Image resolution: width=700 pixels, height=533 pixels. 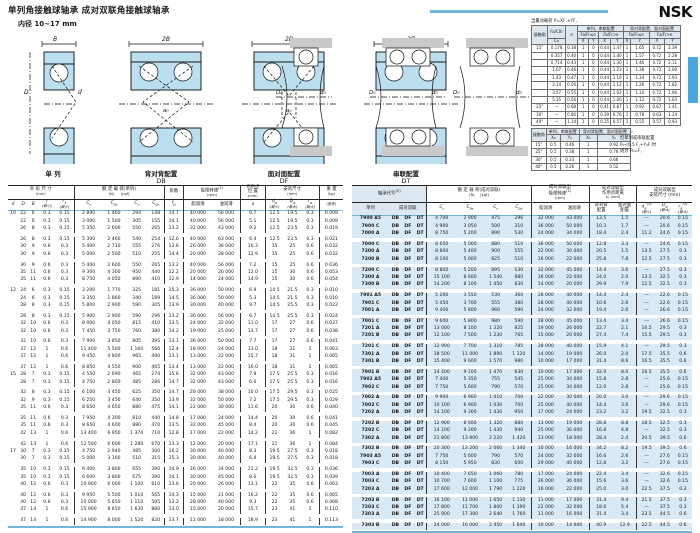 I want to click on lt-B: 12, so click(x=33, y=495).